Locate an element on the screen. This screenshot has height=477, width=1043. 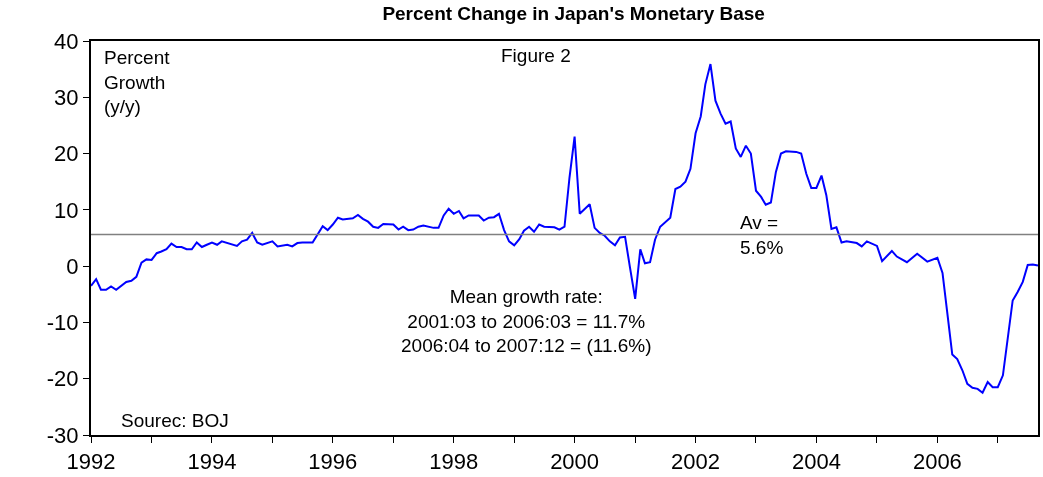
x-tick-label: 1994 is located at coordinates (212, 462).